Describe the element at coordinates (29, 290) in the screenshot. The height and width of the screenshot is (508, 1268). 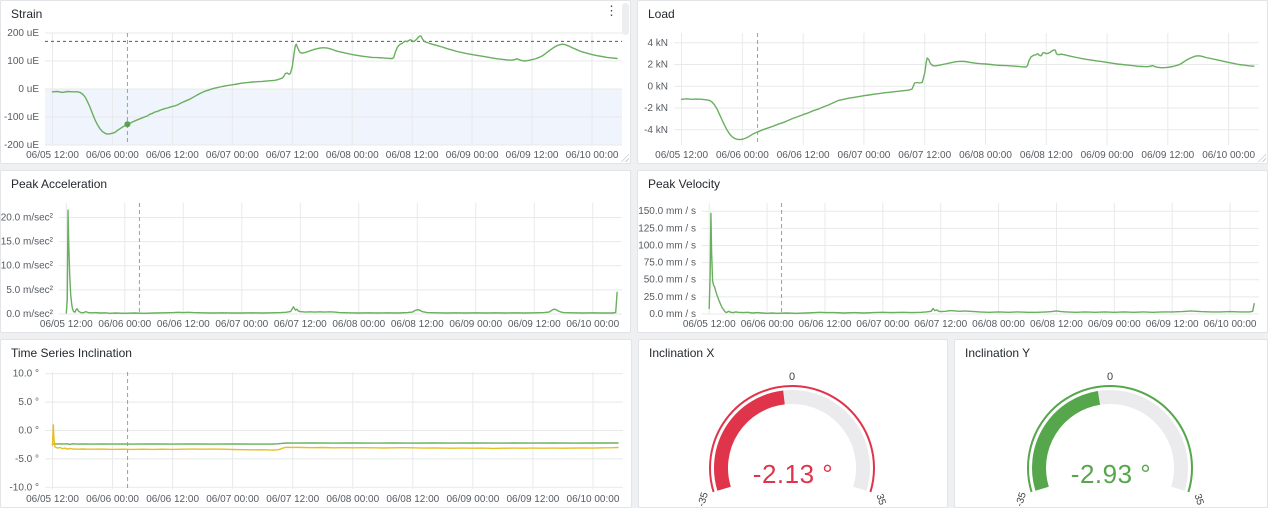
I see `svg-text: 5.0 m/sec²` at that location.